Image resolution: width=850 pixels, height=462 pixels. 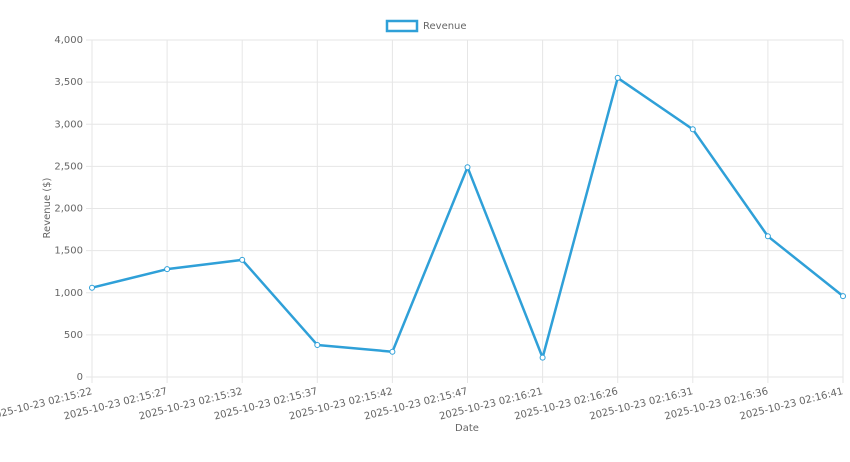 What do you see at coordinates (68, 82) in the screenshot?
I see `y-tick-label: 3,500` at bounding box center [68, 82].